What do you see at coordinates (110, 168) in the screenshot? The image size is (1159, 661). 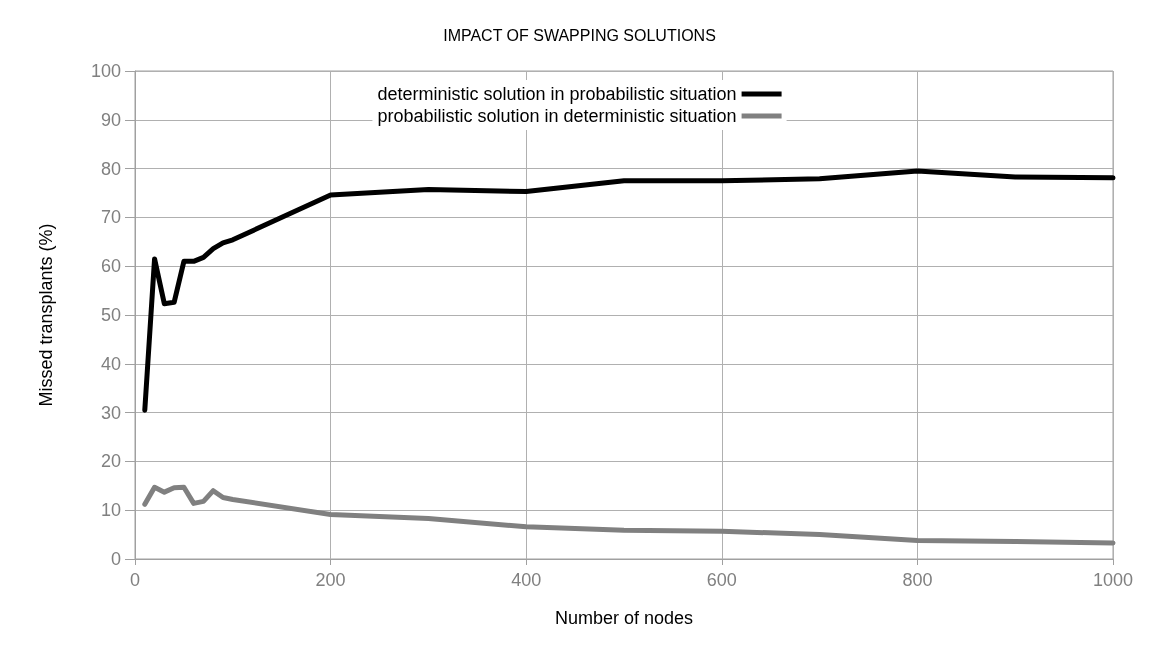 I see `y-tick-label: 80` at bounding box center [110, 168].